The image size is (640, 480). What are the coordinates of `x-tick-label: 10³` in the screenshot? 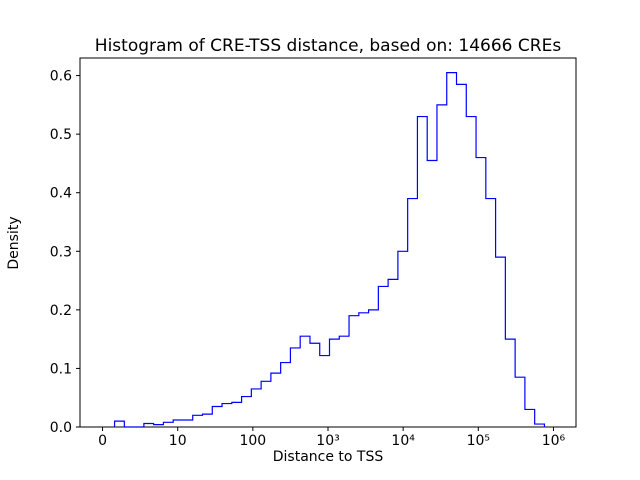 It's located at (327, 441).